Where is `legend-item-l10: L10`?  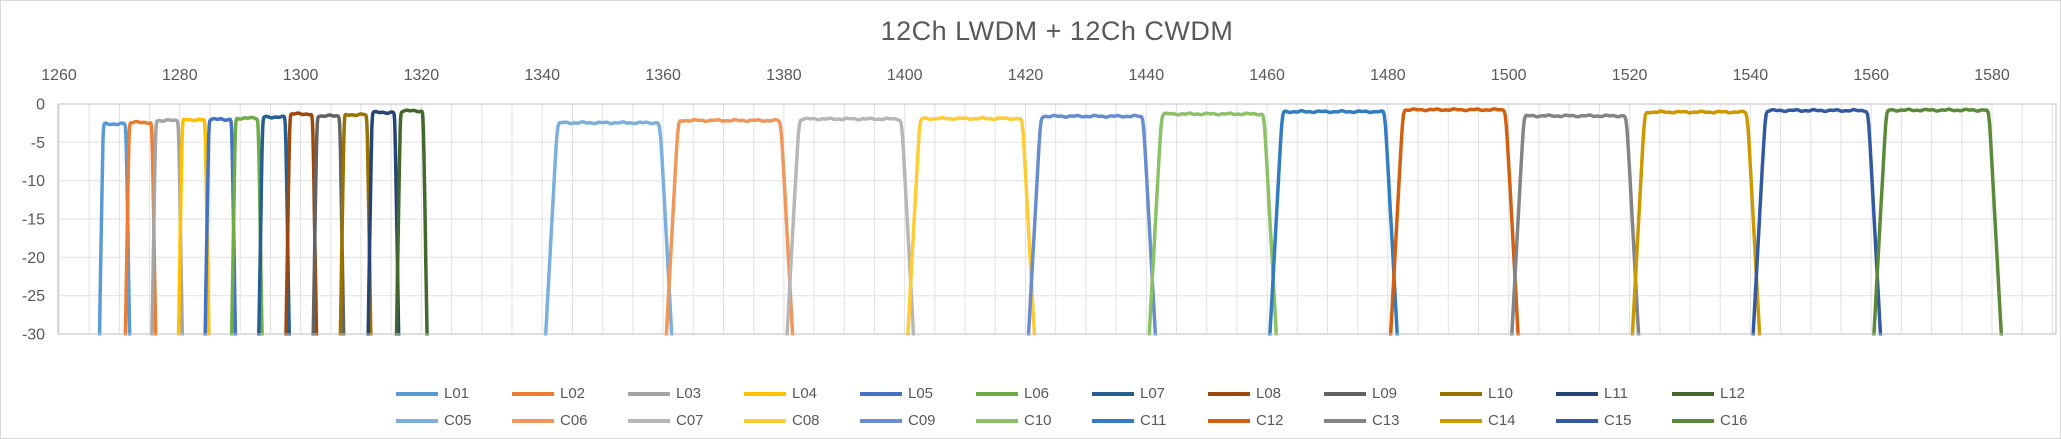 legend-item-l10: L10 is located at coordinates (1498, 393).